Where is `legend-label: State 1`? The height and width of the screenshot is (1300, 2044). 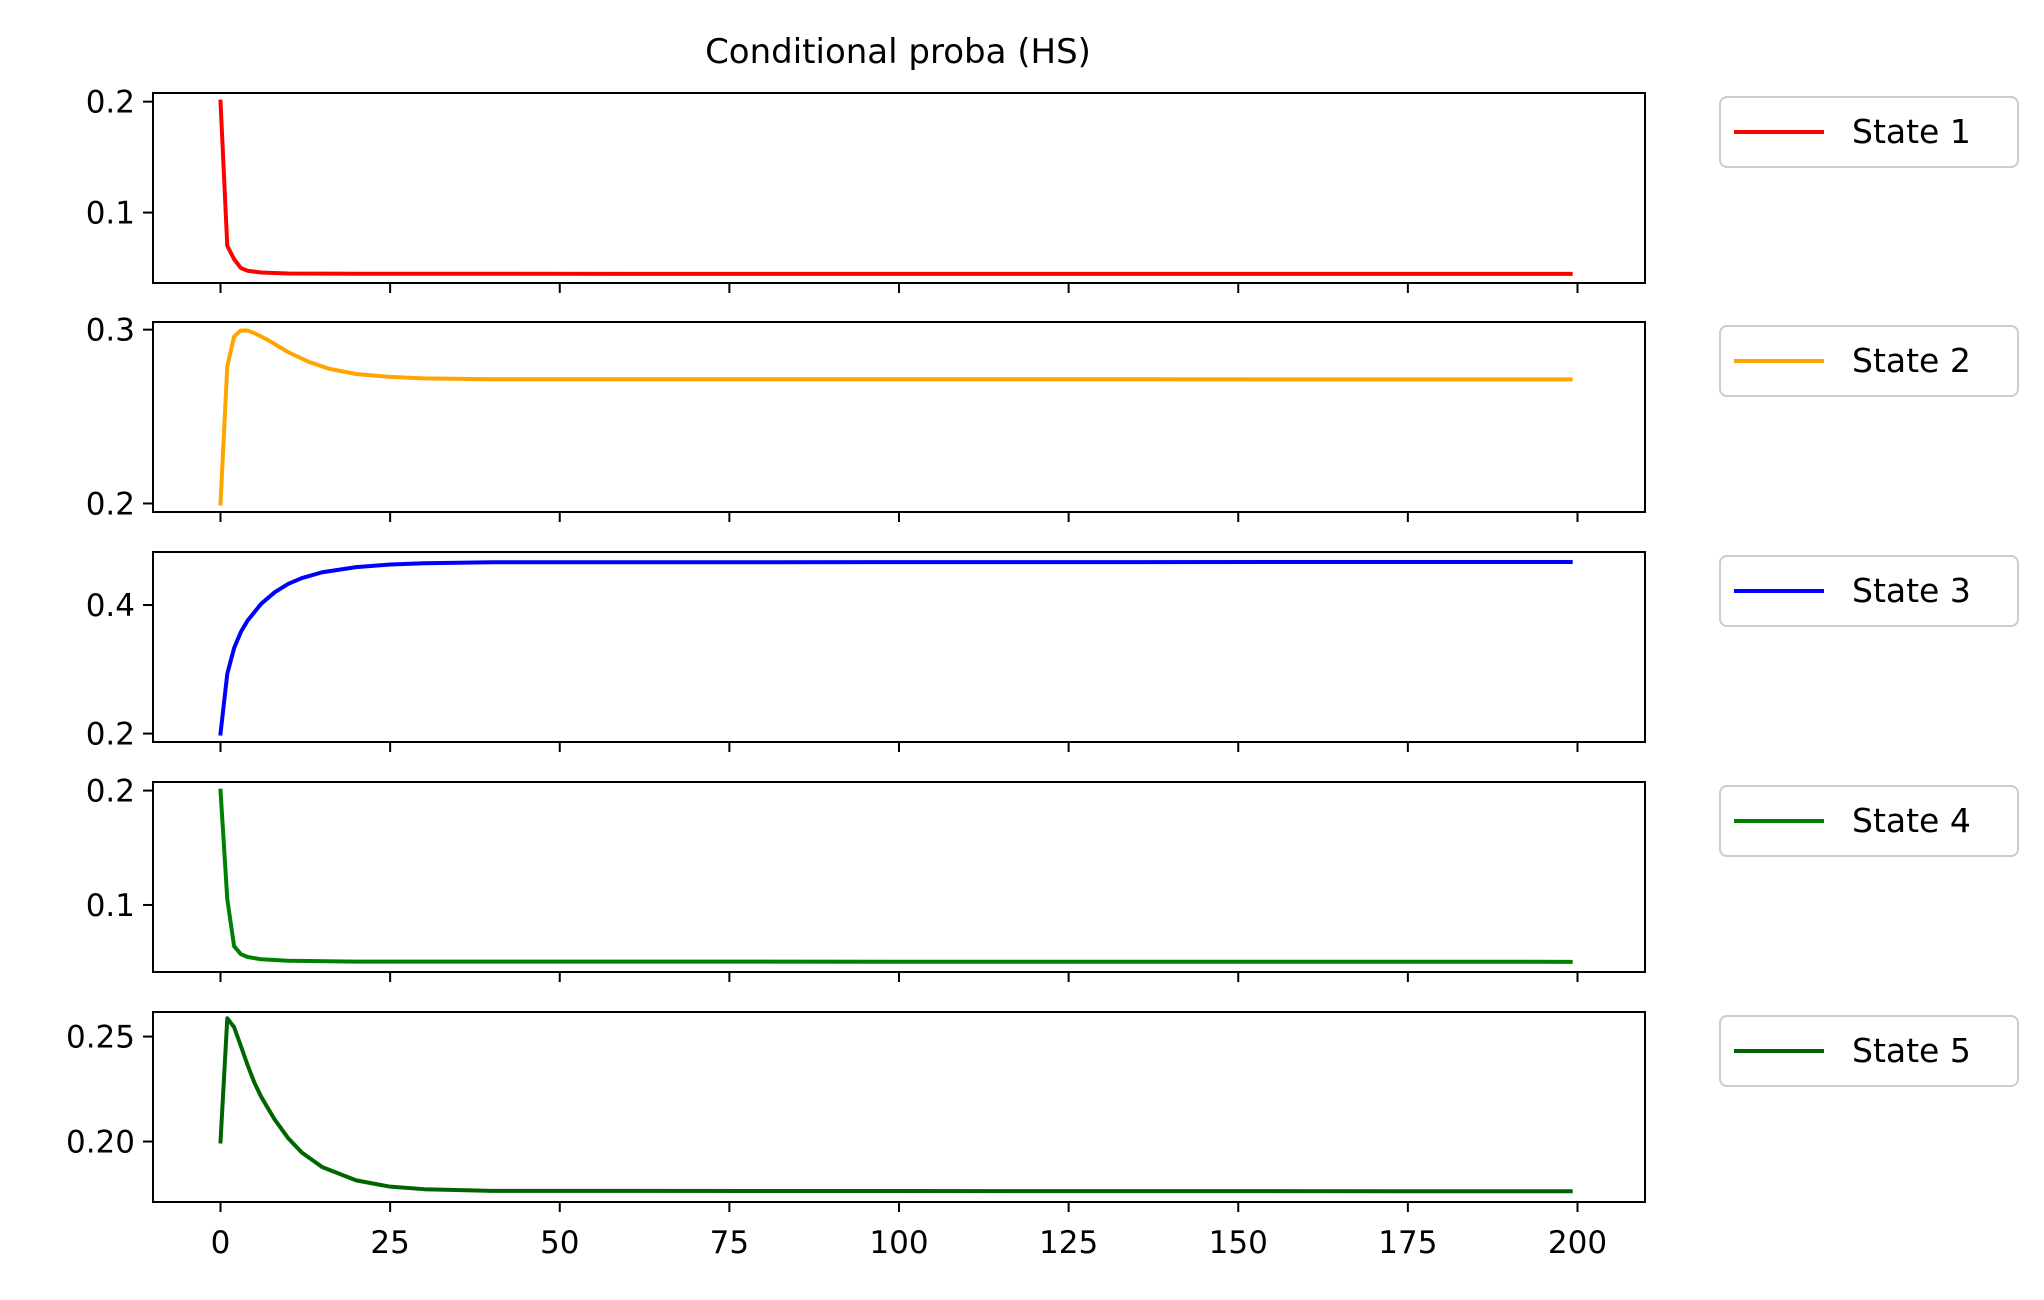
legend-label: State 1 is located at coordinates (1911, 131).